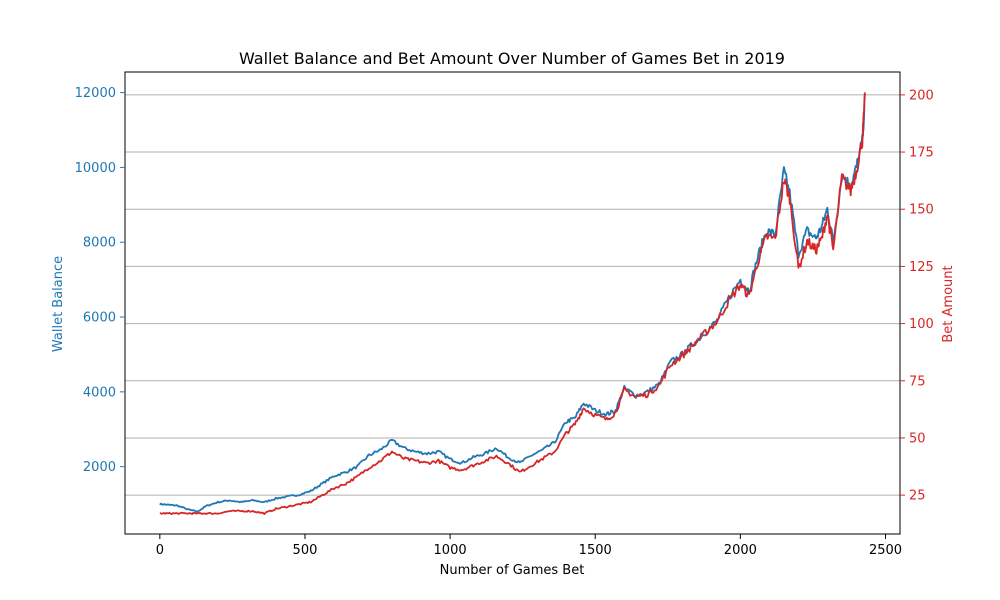 This screenshot has width=1000, height=600. I want to click on y-left-tick-label: 8000, so click(99, 243).